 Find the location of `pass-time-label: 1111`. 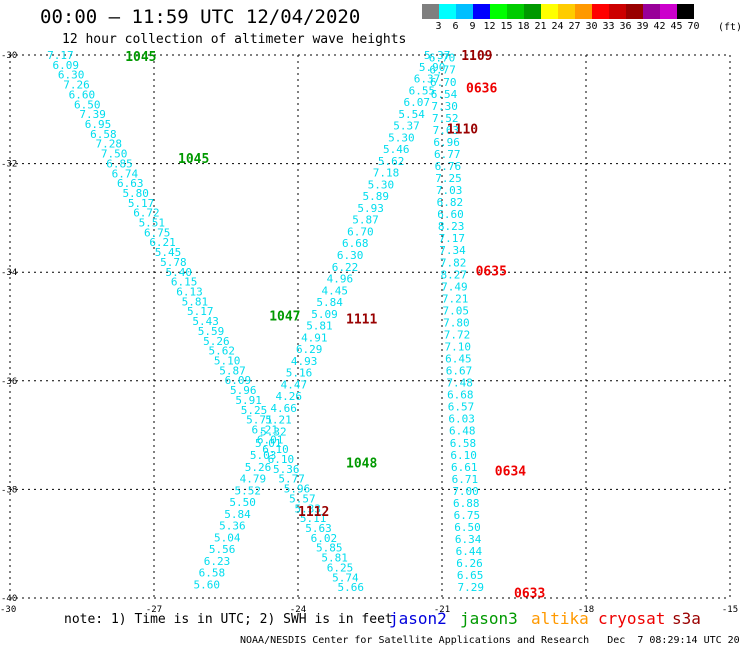

pass-time-label: 1111 is located at coordinates (361, 319).